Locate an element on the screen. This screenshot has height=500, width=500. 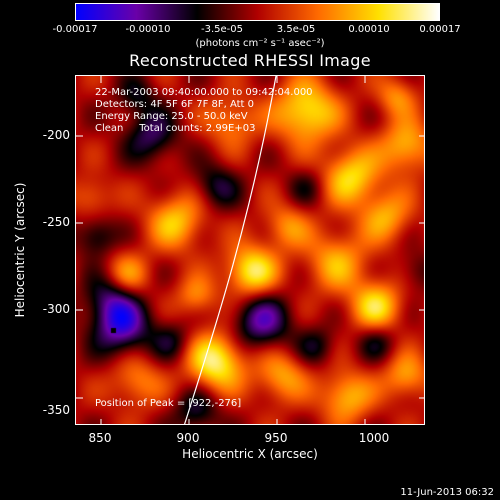
x-tick-label: 1000 is located at coordinates (374, 438).